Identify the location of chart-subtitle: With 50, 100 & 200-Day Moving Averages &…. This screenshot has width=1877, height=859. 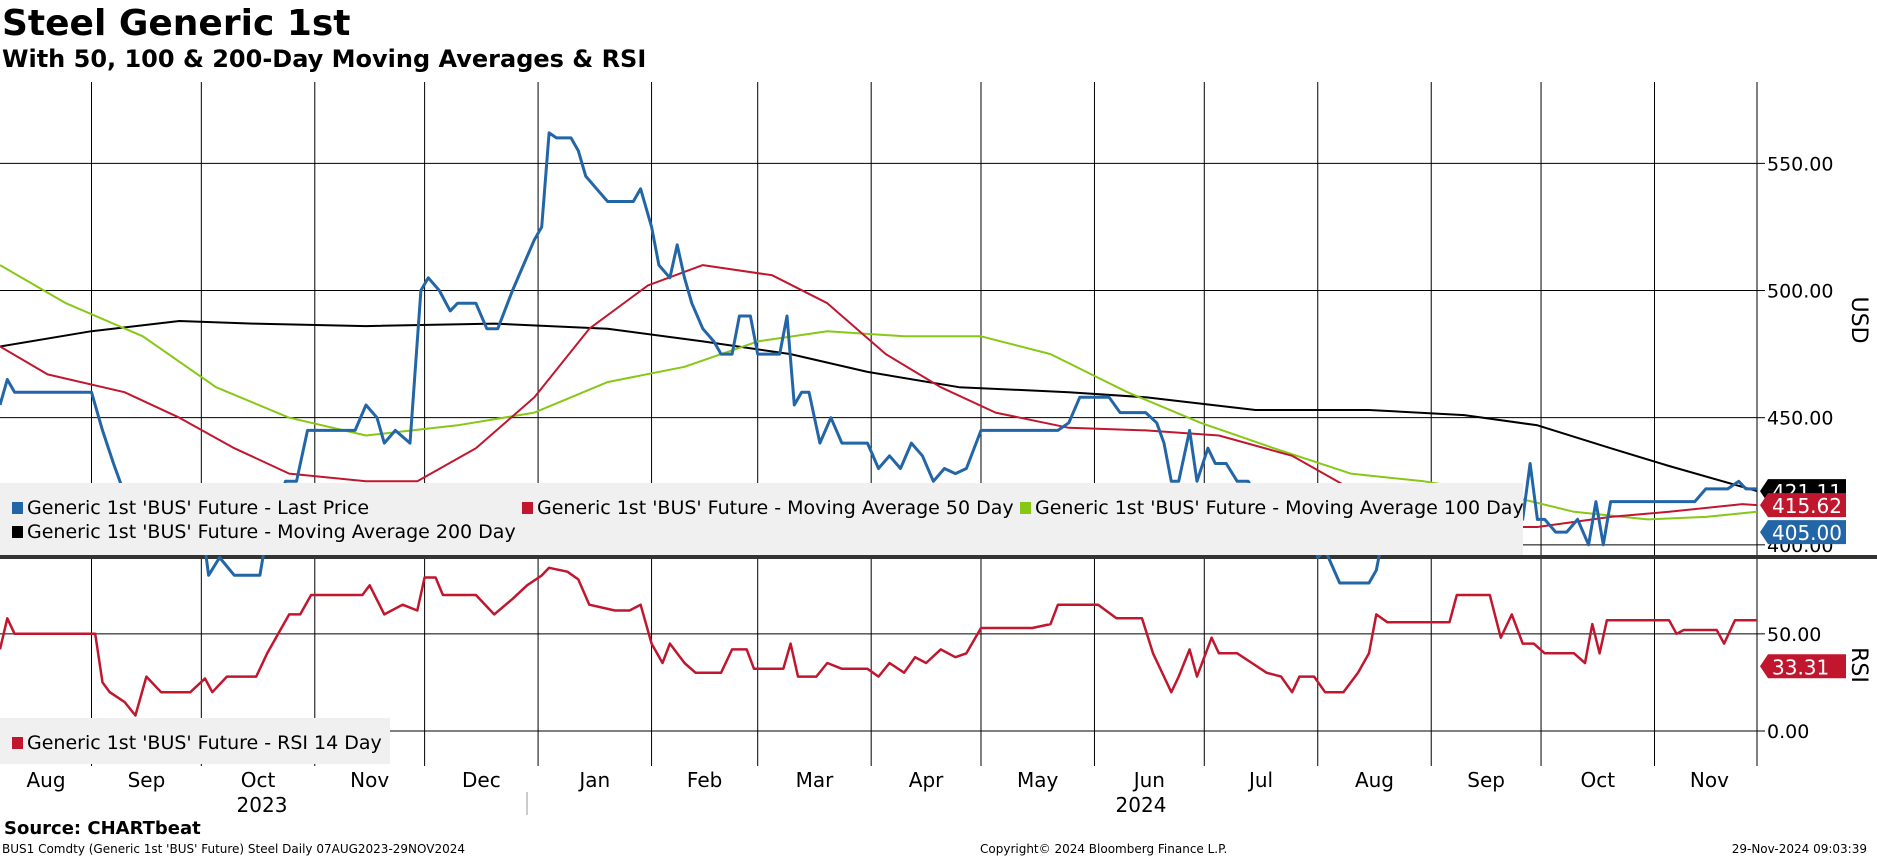
(324, 59).